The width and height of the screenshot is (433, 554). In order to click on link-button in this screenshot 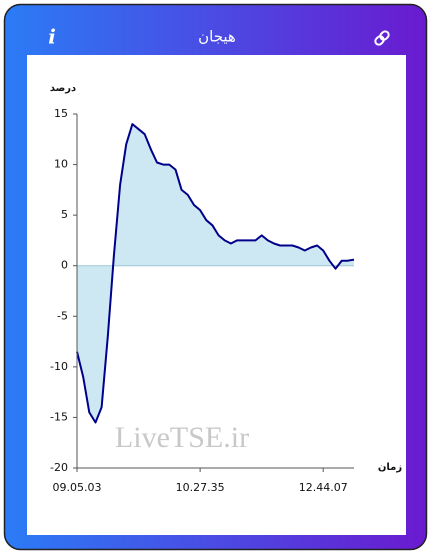, I will do `click(382, 38)`.